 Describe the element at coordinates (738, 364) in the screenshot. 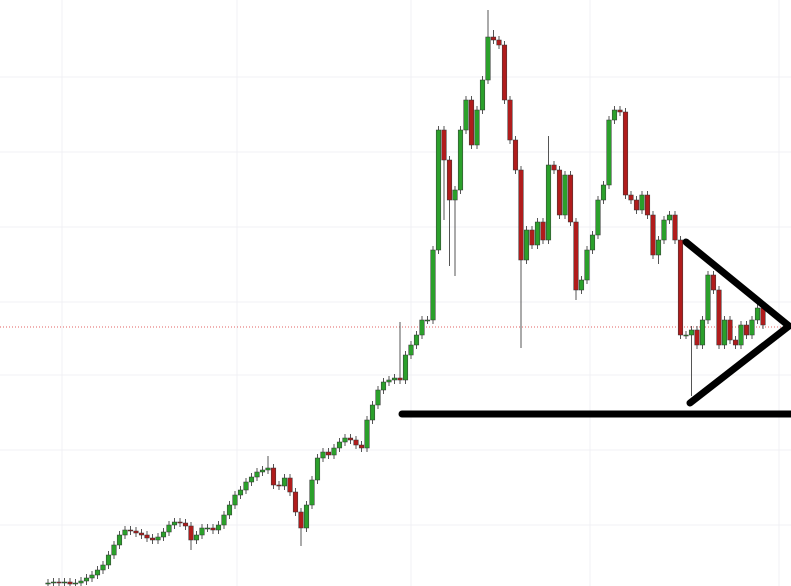

I see `triangle-lower` at that location.